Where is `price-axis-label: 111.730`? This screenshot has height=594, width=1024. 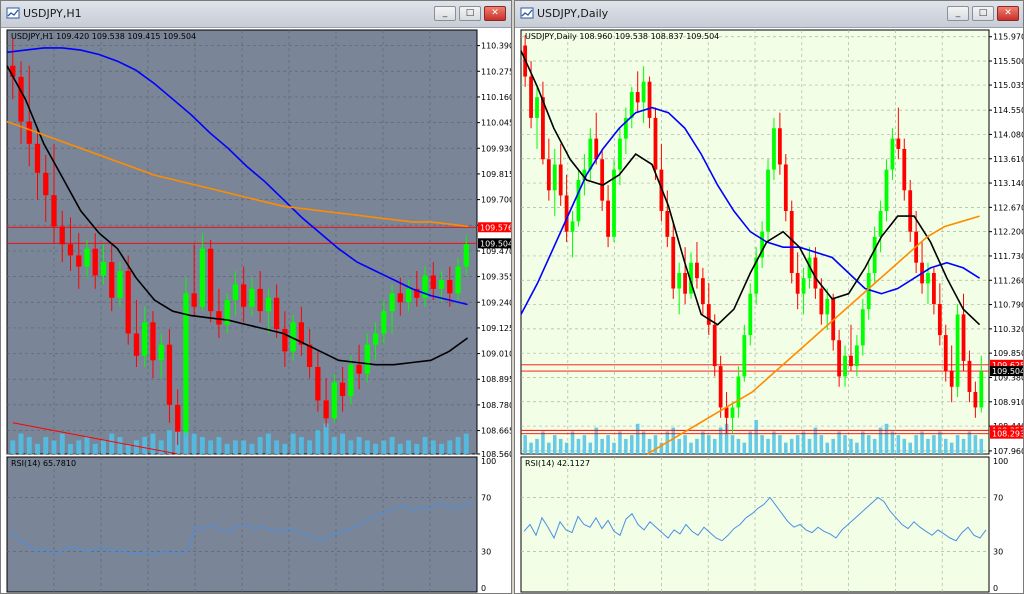 price-axis-label: 111.730 is located at coordinates (1008, 256).